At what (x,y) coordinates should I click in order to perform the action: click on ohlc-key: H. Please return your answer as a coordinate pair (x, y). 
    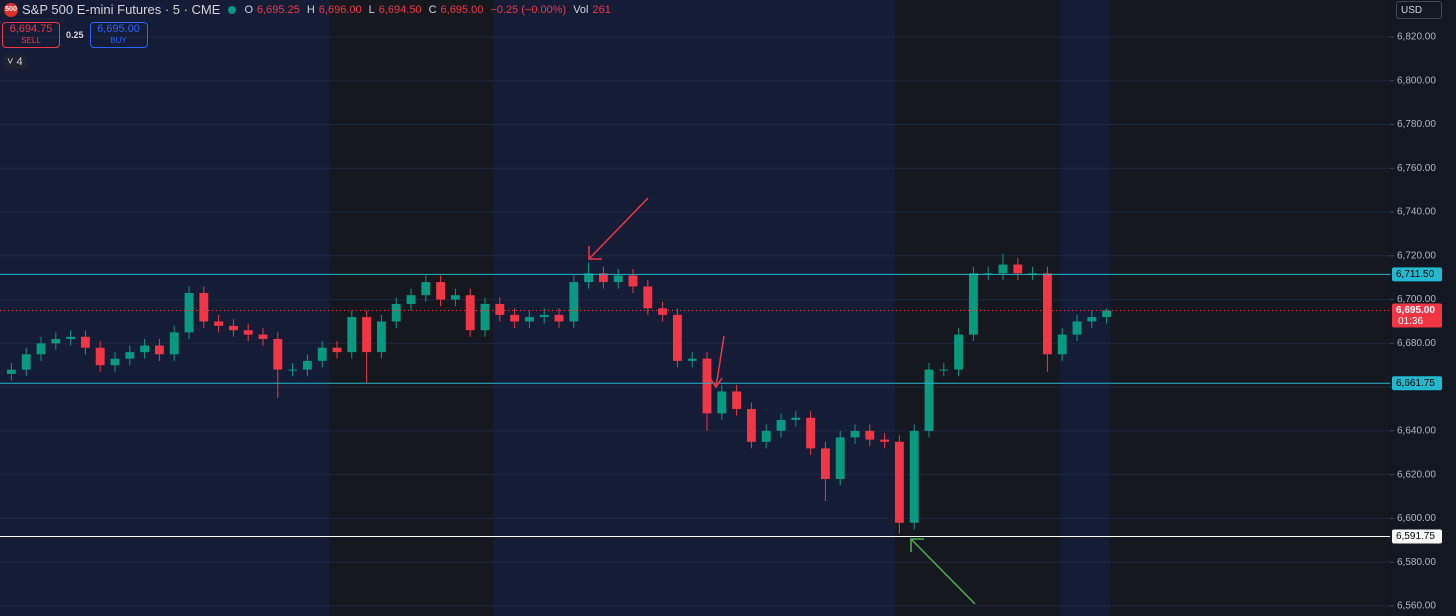
    Looking at the image, I should click on (310, 9).